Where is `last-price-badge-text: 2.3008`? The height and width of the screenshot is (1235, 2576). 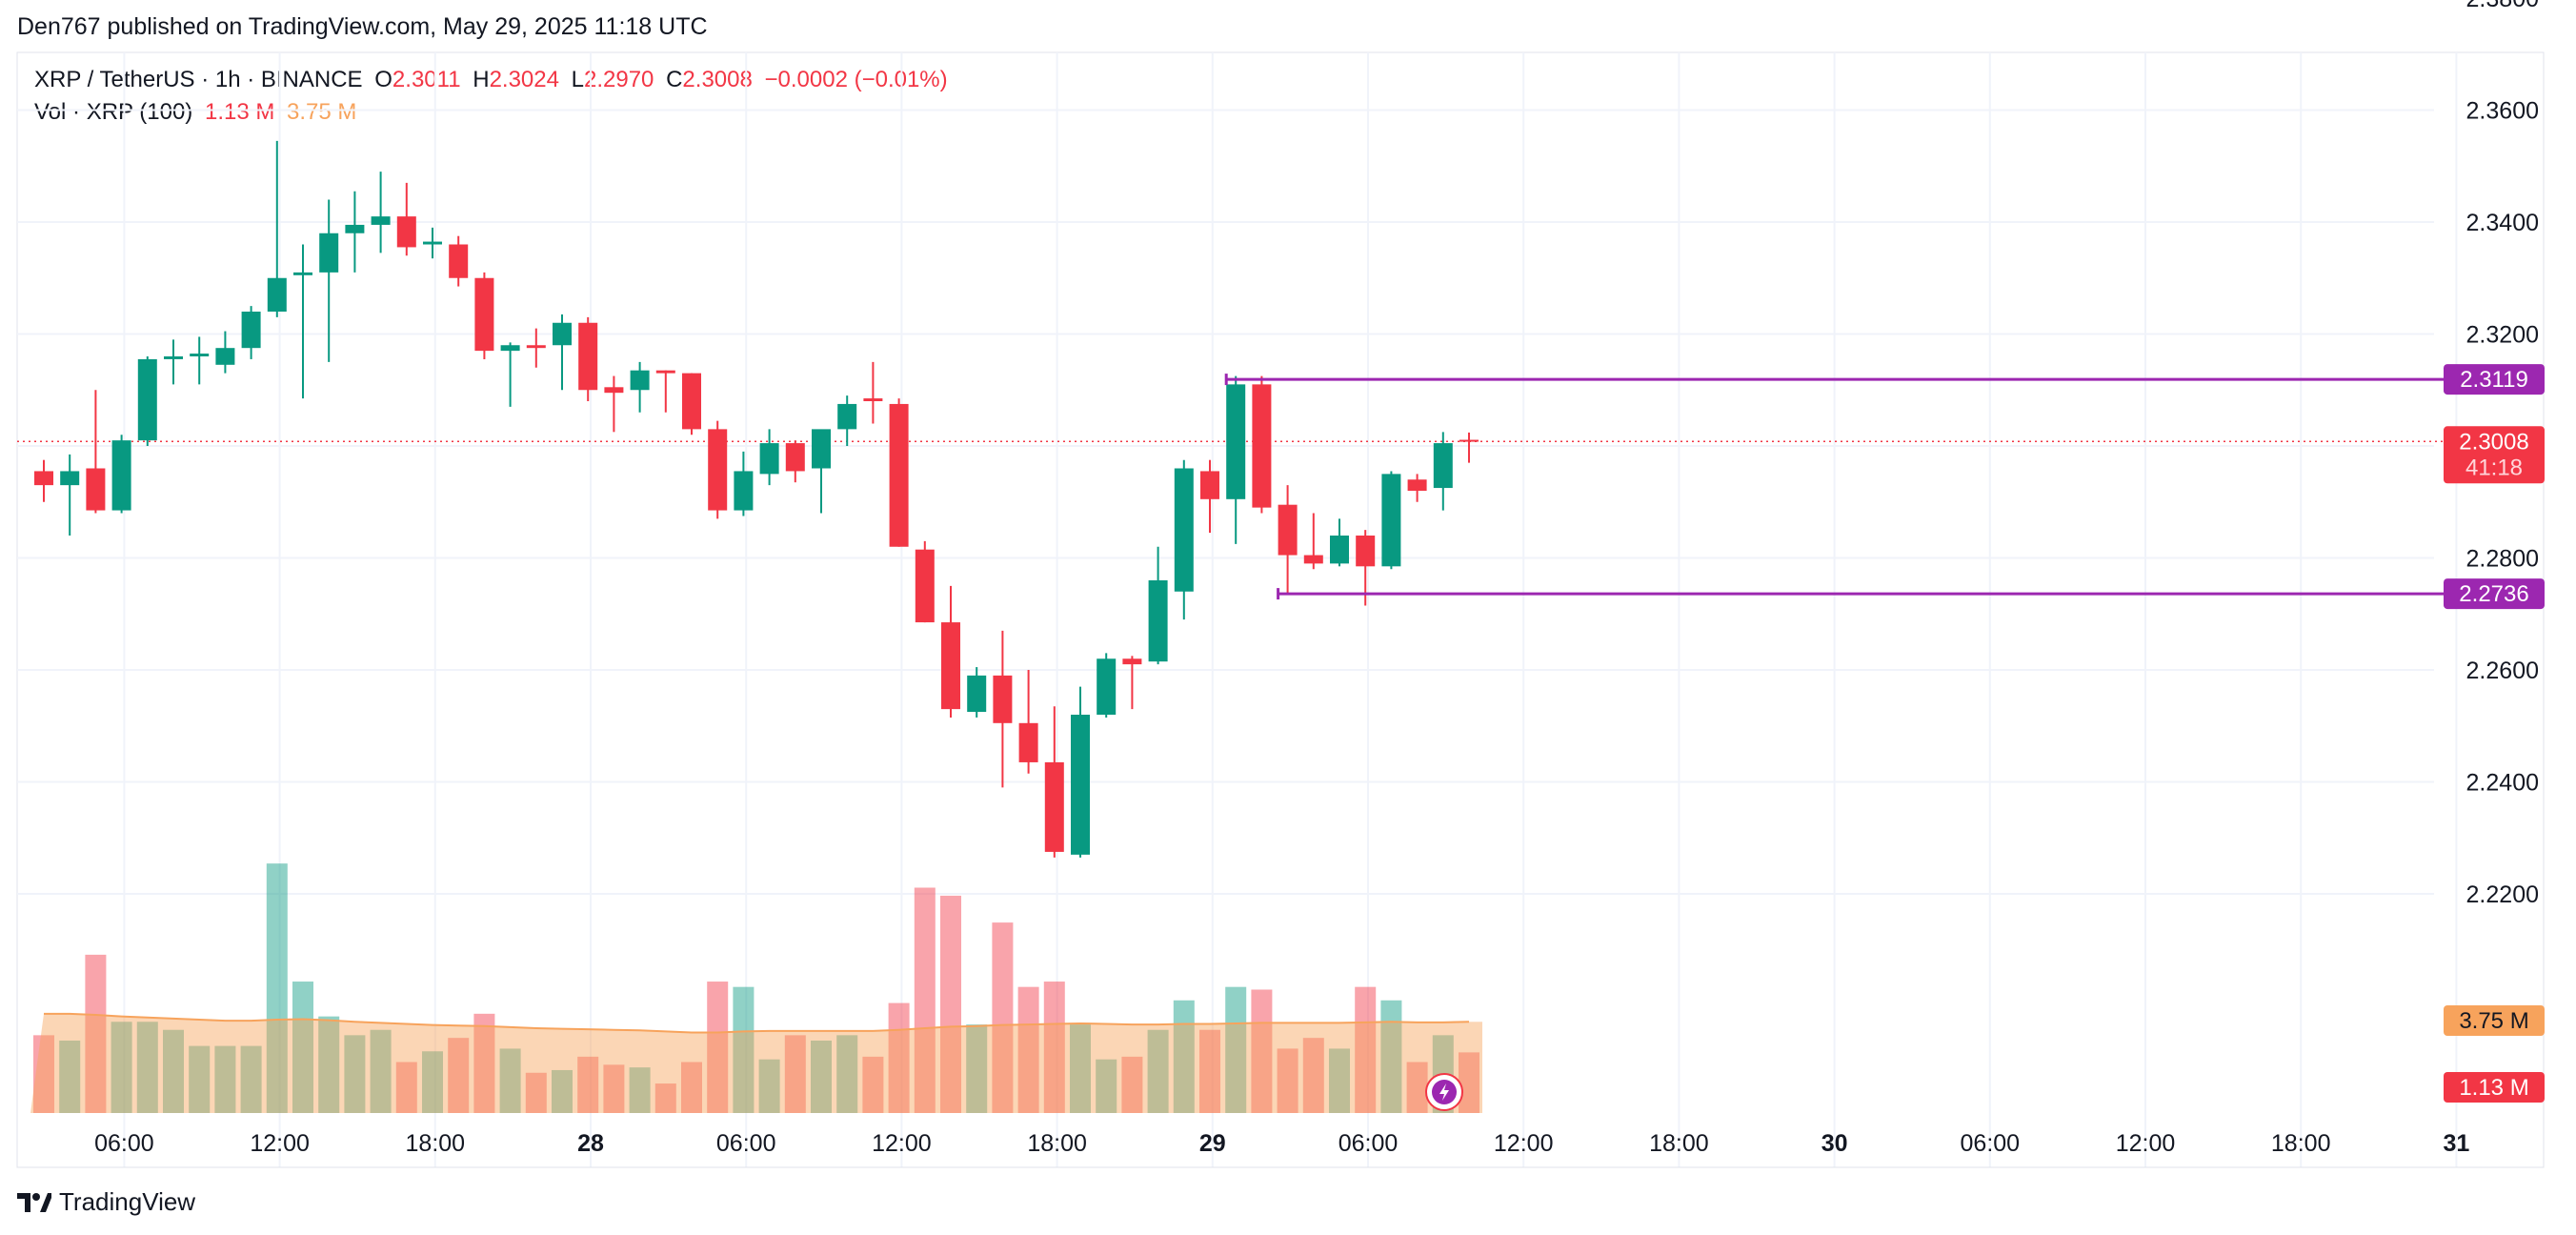
last-price-badge-text: 2.3008 is located at coordinates (2493, 442).